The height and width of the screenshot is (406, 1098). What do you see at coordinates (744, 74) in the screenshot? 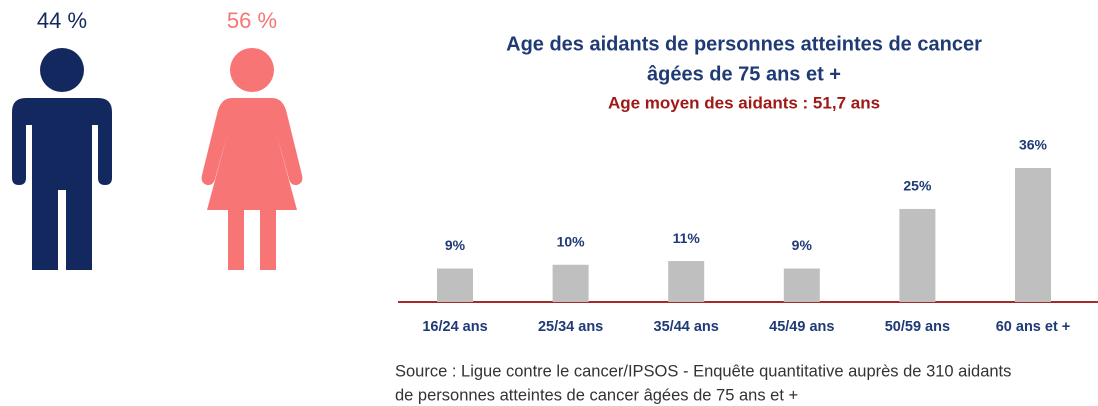
I see `chart-title: âgées de 75 ans et +` at bounding box center [744, 74].